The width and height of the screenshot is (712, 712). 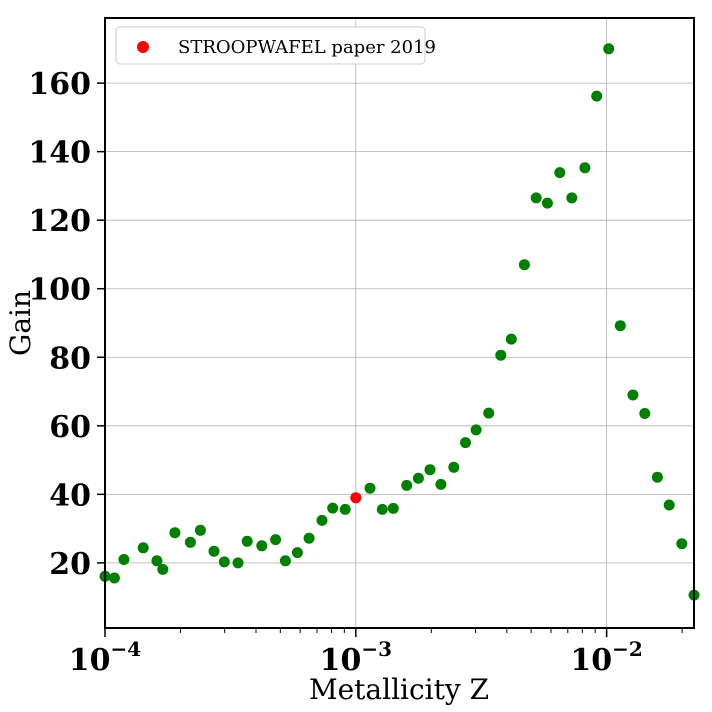 What do you see at coordinates (70, 495) in the screenshot?
I see `y-tick-label: 40` at bounding box center [70, 495].